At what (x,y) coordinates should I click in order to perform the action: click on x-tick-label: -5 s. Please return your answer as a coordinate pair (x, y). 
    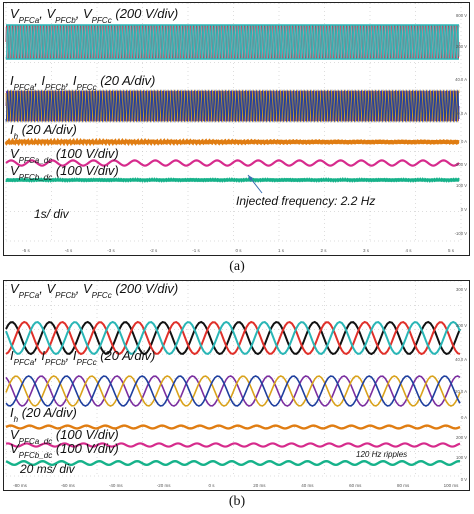
    Looking at the image, I should click on (26, 250).